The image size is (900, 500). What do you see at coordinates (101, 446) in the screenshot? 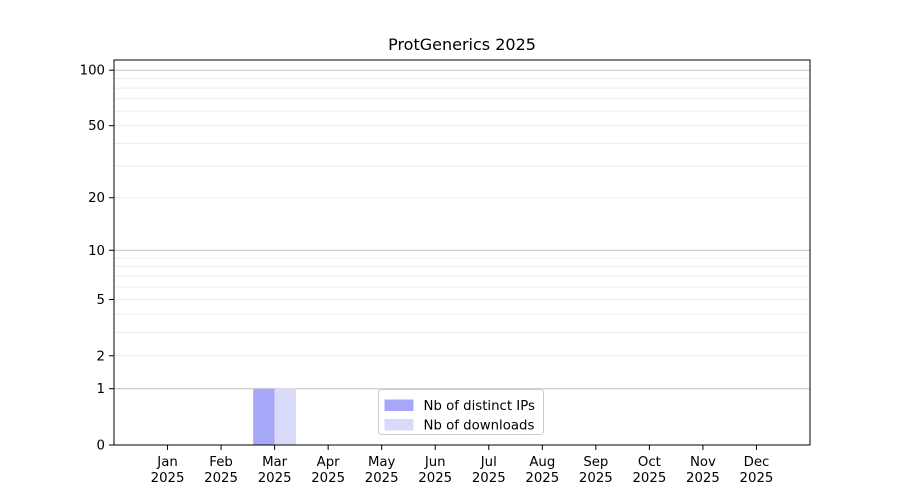
I see `y-tick-label-0: 0` at bounding box center [101, 446].